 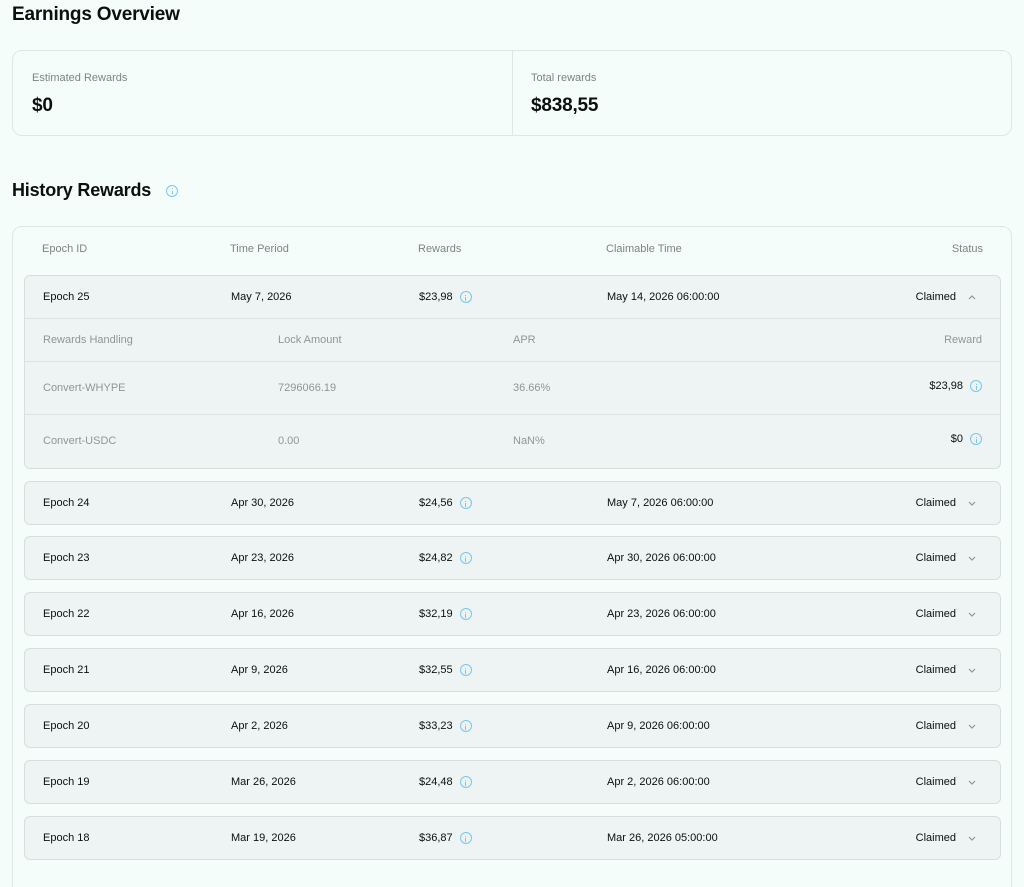 I want to click on column-header-time-period: Time Period, so click(x=259, y=249).